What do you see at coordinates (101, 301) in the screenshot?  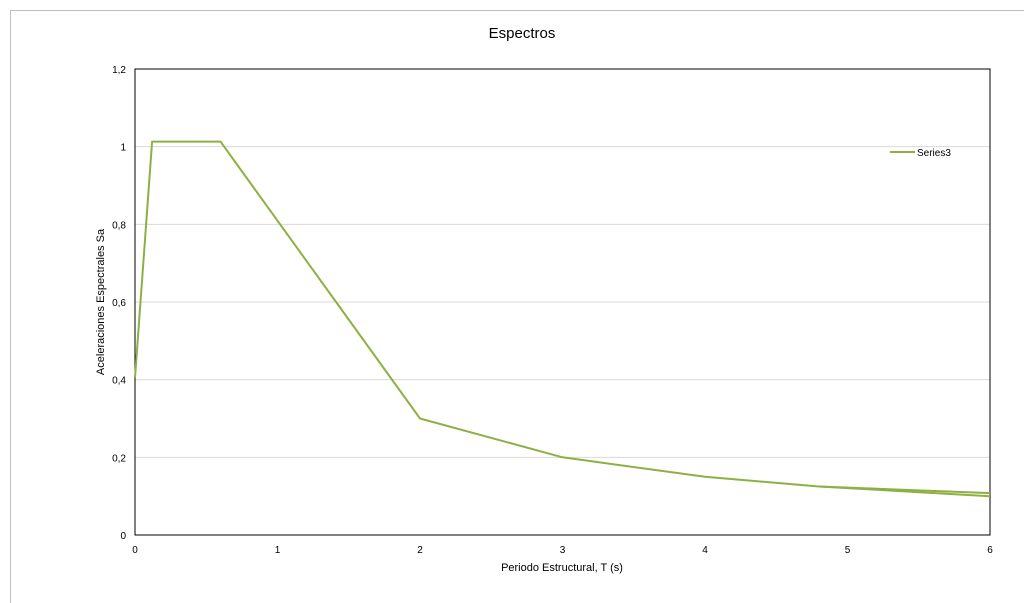 I see `y-axis-title: Aceleraciones Espectrales Sa` at bounding box center [101, 301].